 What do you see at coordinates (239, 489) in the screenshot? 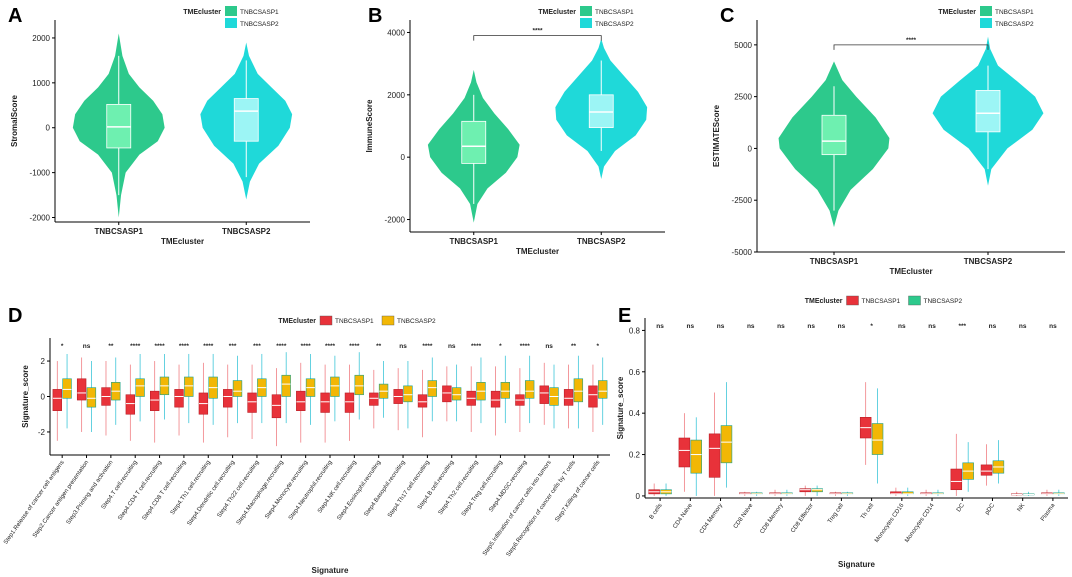
I see `x-tick-label: Step4.Th22 cell.recruiting` at bounding box center [239, 489].